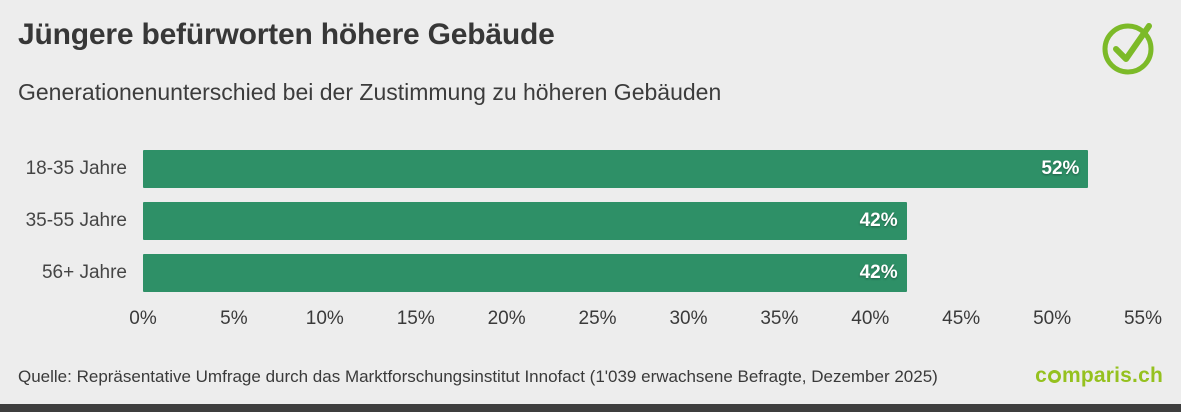  I want to click on category-label: 35-55 Jahre, so click(76, 220).